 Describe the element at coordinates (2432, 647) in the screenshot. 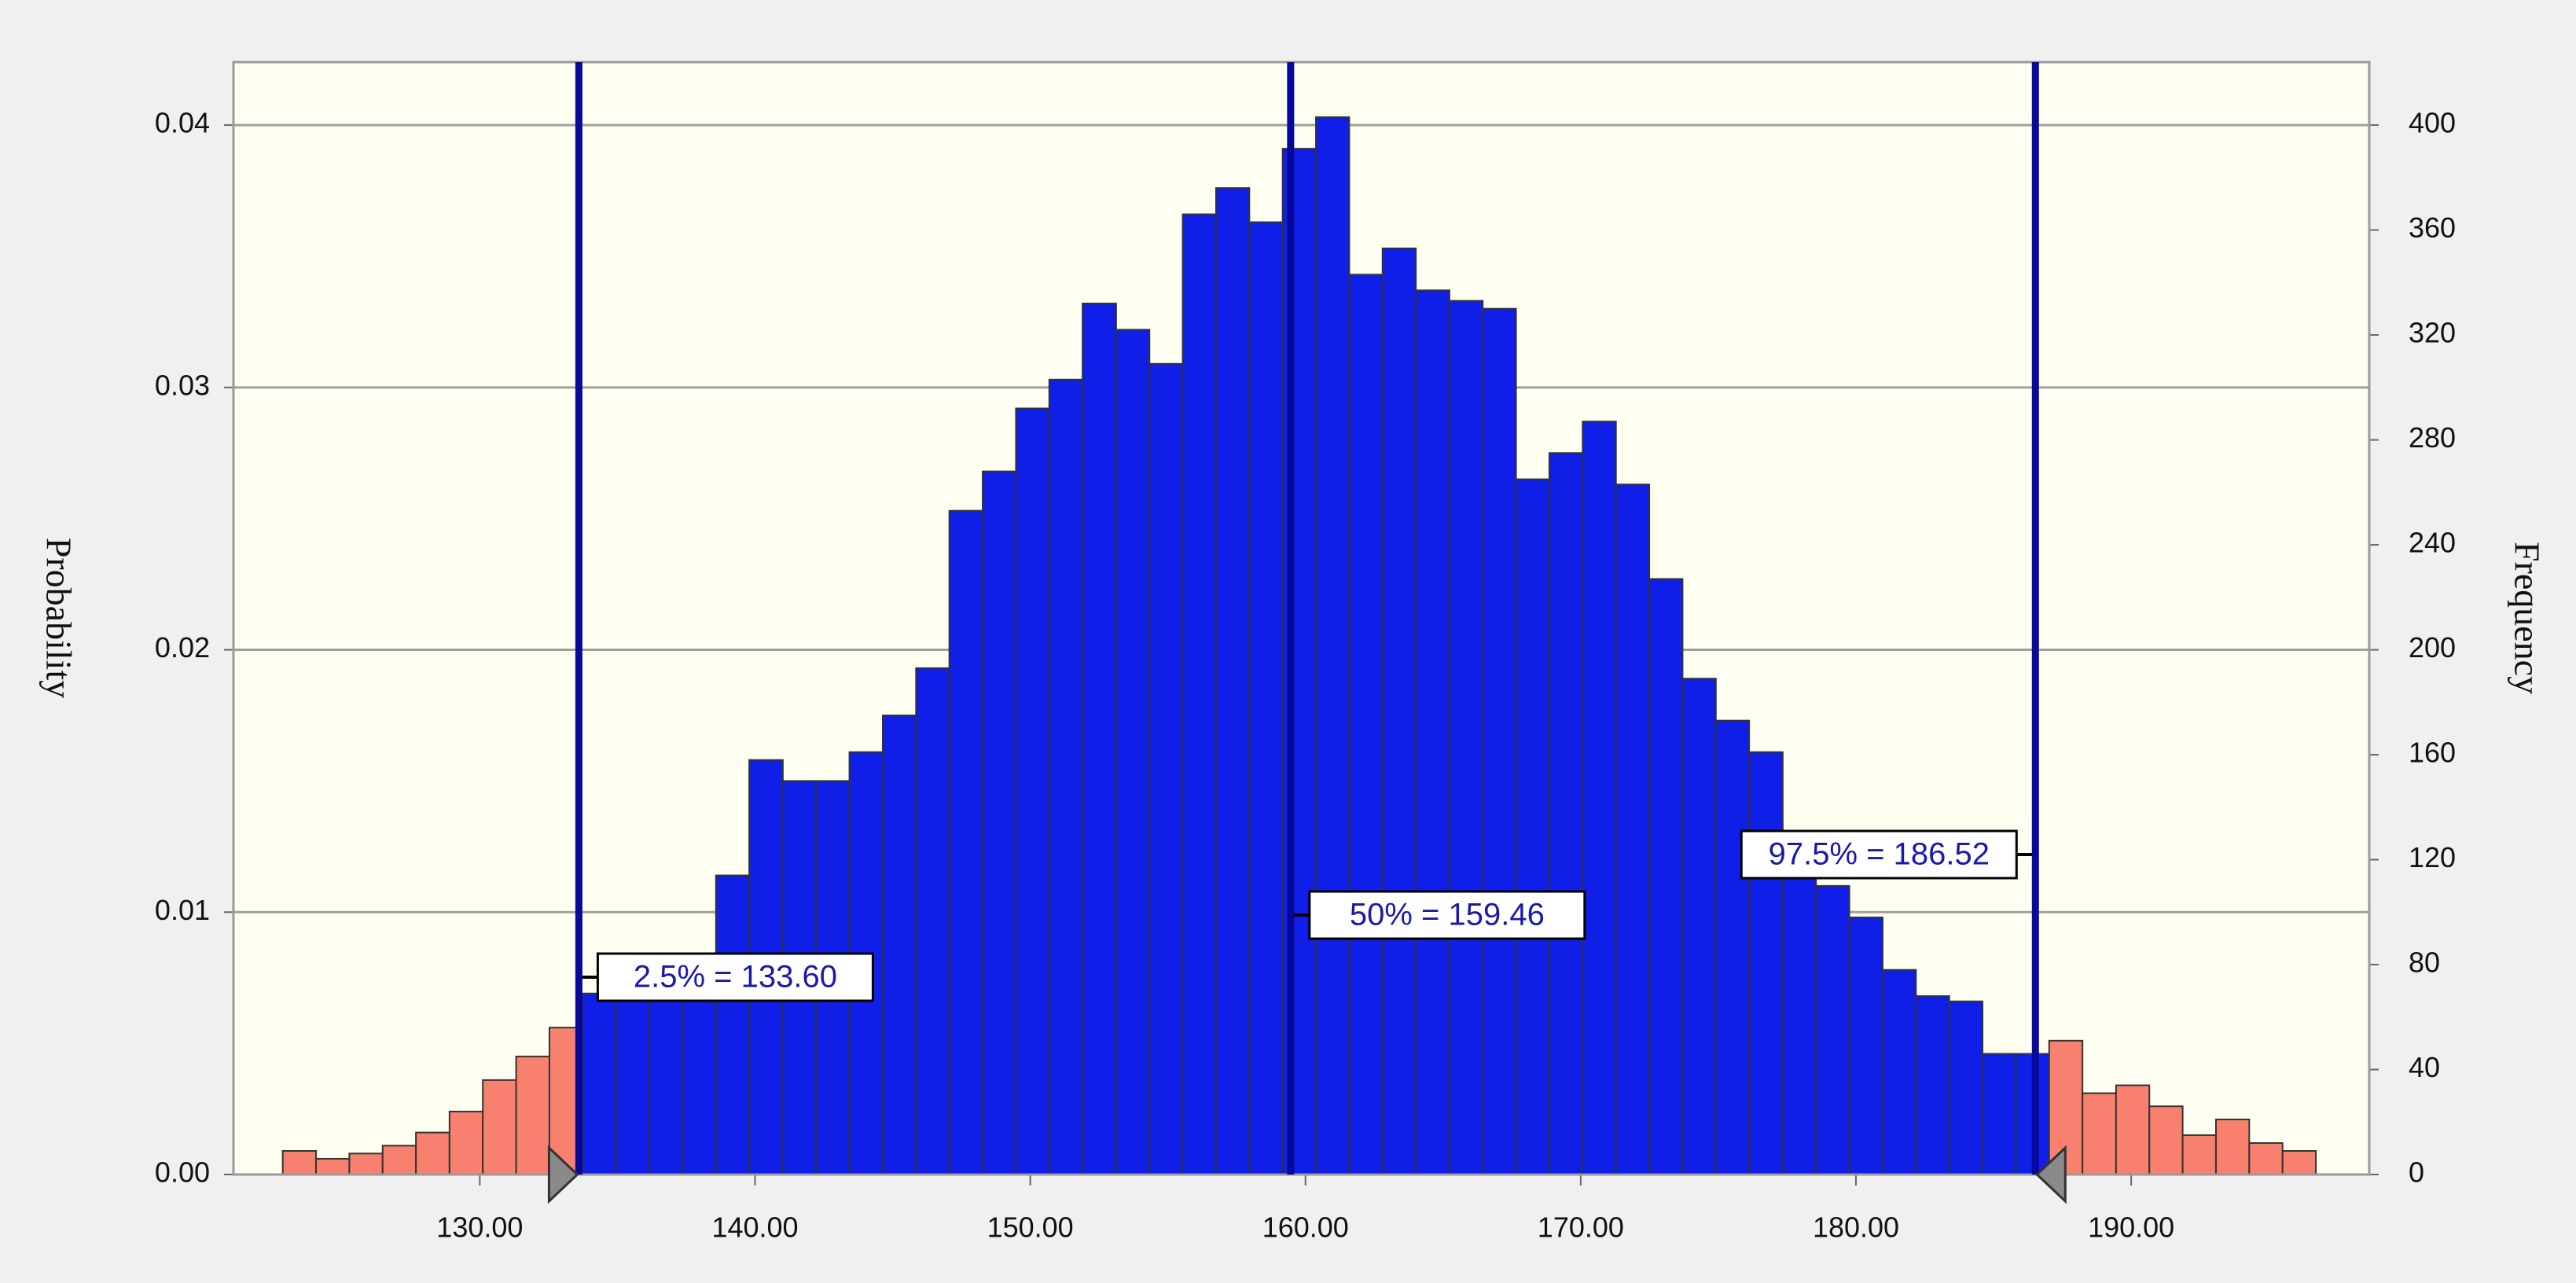

I see `y2-tick-label: 200` at that location.